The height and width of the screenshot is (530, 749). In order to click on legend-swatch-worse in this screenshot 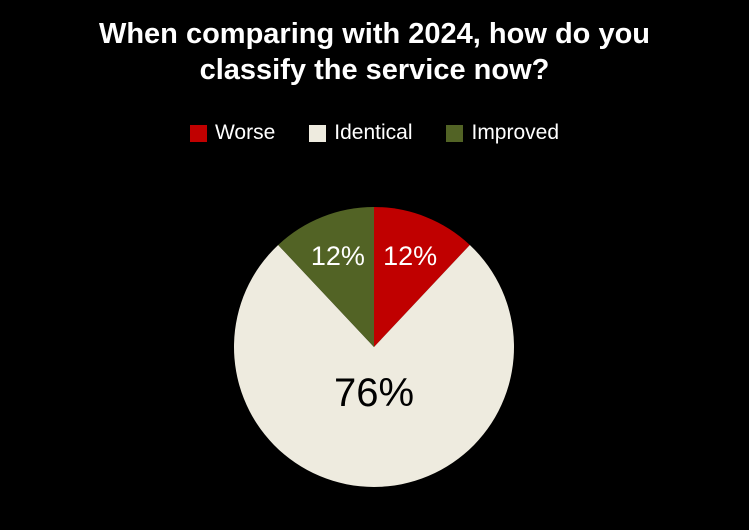, I will do `click(198, 133)`.